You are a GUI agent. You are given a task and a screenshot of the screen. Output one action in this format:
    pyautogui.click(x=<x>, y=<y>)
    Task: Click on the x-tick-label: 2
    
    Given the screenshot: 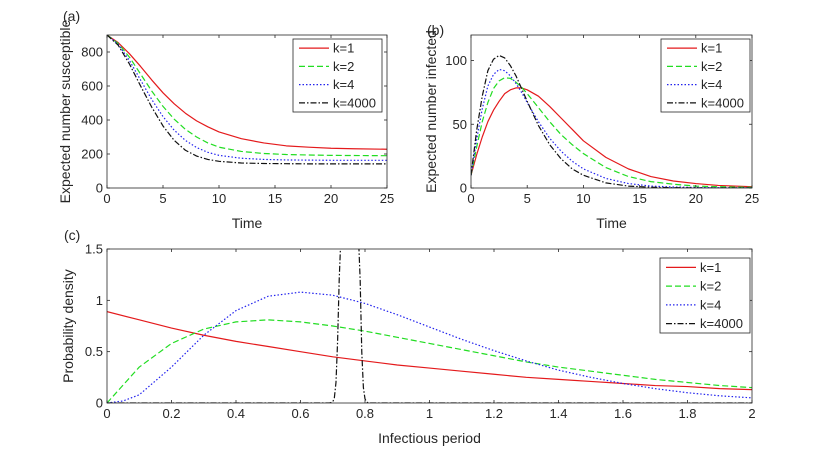 What is the action you would take?
    pyautogui.click(x=751, y=413)
    